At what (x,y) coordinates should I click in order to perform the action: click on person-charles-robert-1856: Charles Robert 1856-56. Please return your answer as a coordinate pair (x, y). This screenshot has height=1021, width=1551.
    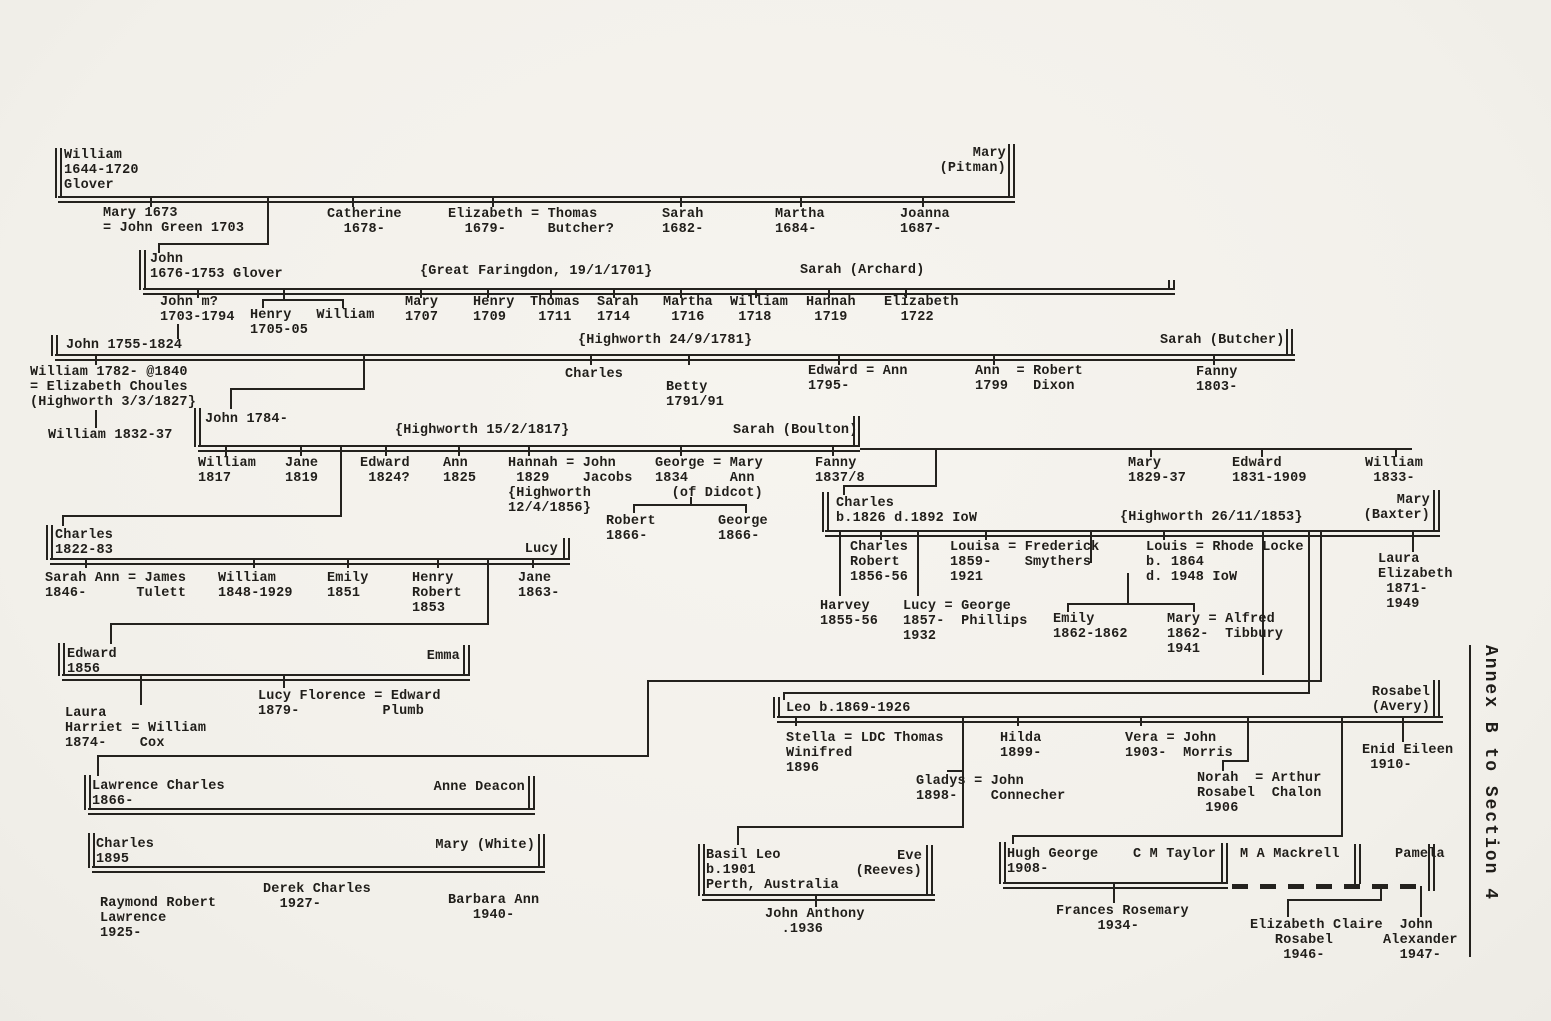
    Looking at the image, I should click on (879, 562).